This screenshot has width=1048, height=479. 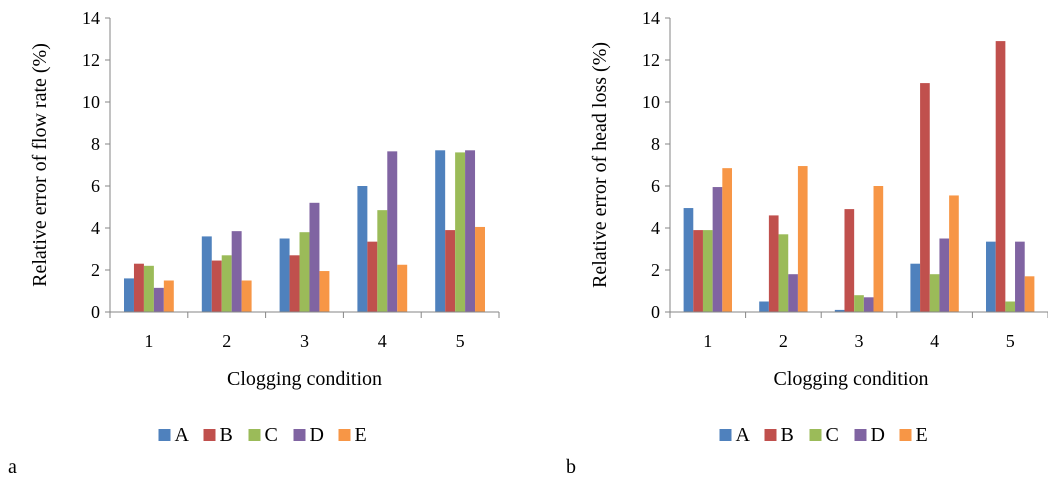 What do you see at coordinates (860, 435) in the screenshot?
I see `legend-swatch-b-D` at bounding box center [860, 435].